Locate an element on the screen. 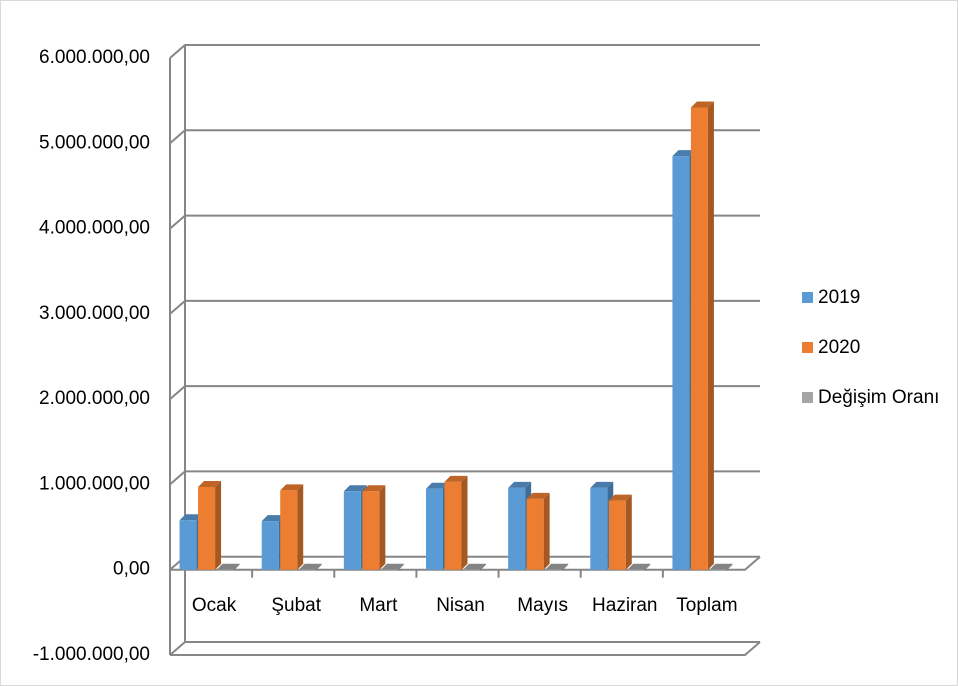 This screenshot has height=686, width=958. y-tick-label: 5.000.000,00 is located at coordinates (94, 142).